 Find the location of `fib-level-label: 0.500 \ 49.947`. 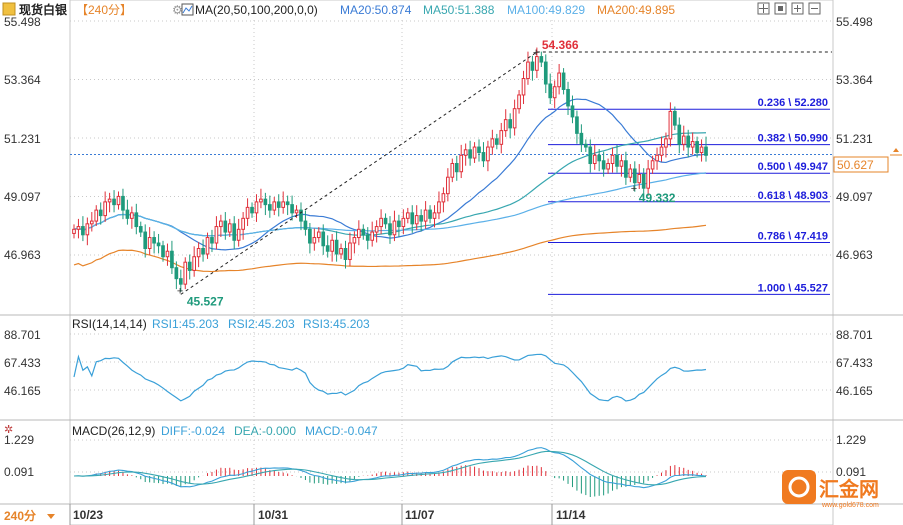

fib-level-label: 0.500 \ 49.947 is located at coordinates (793, 167).